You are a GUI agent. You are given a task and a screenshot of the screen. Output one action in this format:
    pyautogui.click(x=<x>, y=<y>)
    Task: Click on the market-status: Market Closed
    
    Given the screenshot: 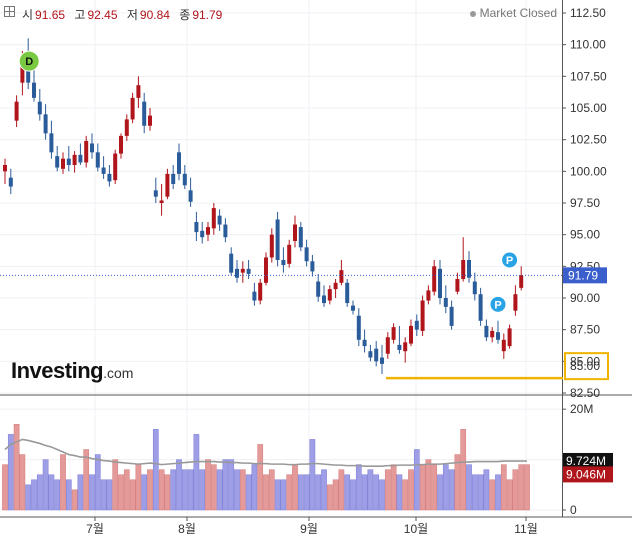 What is the action you would take?
    pyautogui.click(x=513, y=13)
    